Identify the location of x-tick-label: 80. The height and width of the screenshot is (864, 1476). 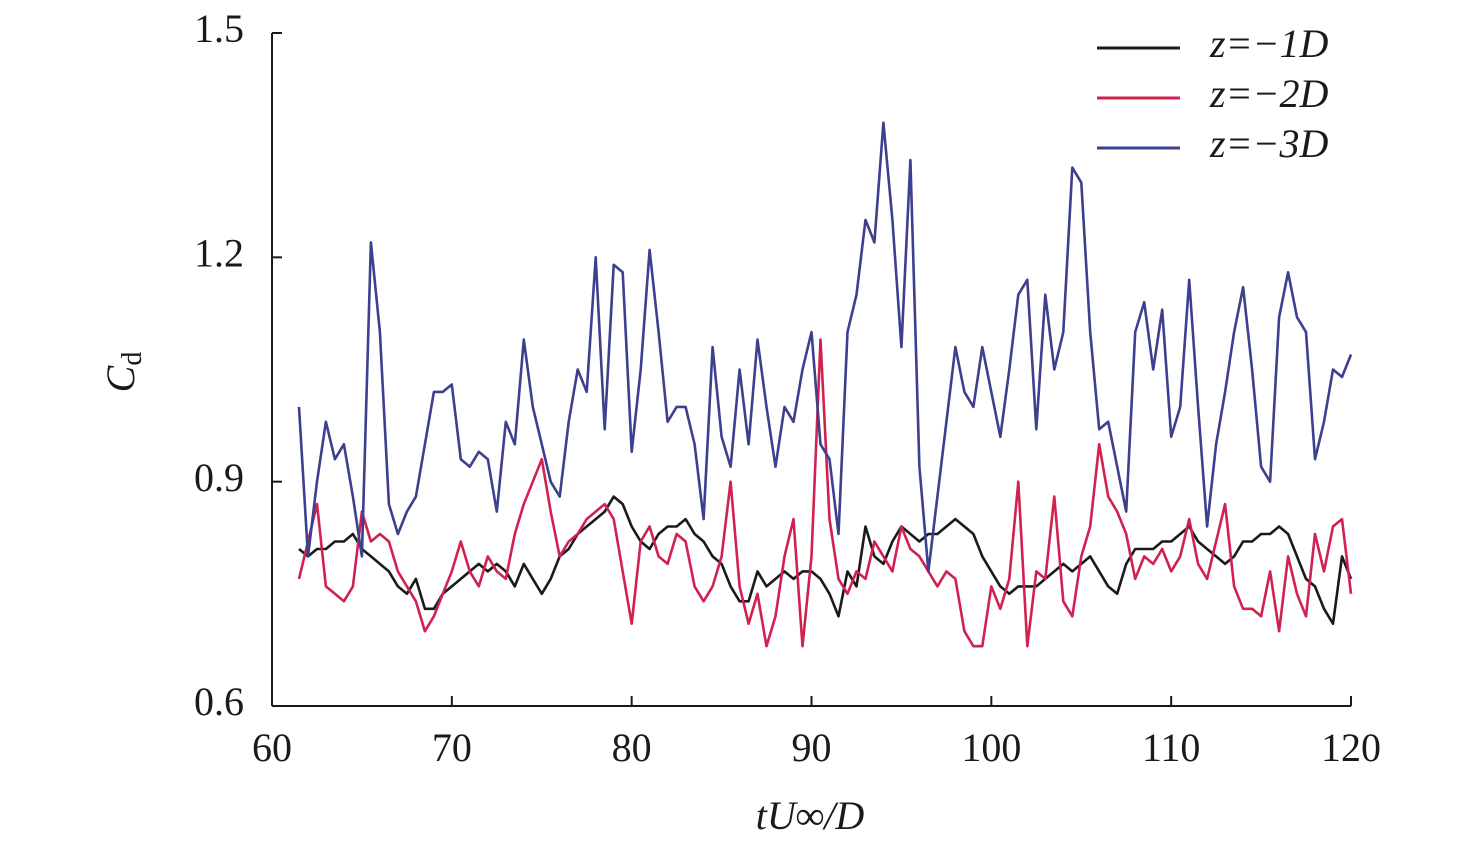
(632, 747).